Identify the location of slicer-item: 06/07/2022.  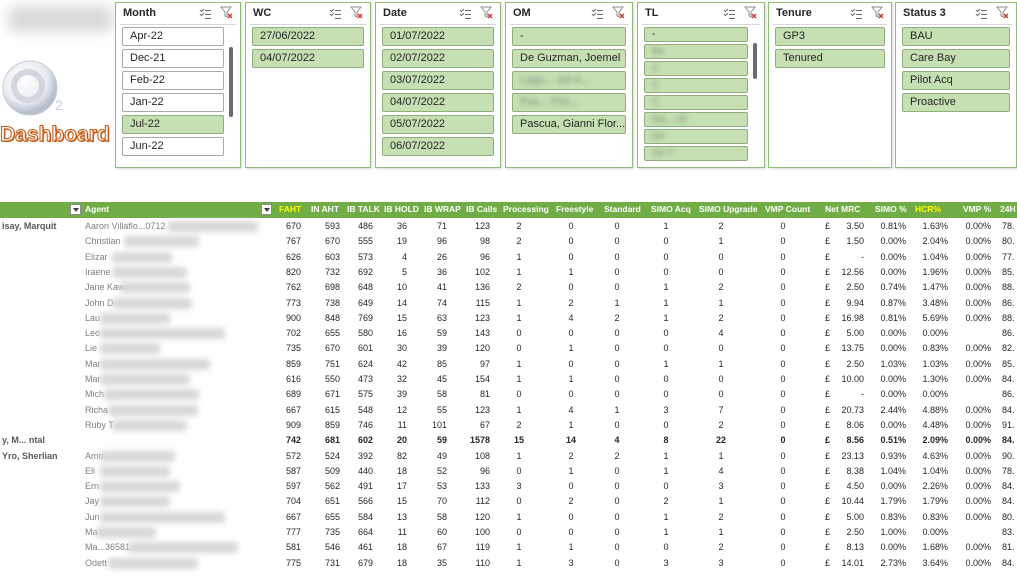
(438, 146).